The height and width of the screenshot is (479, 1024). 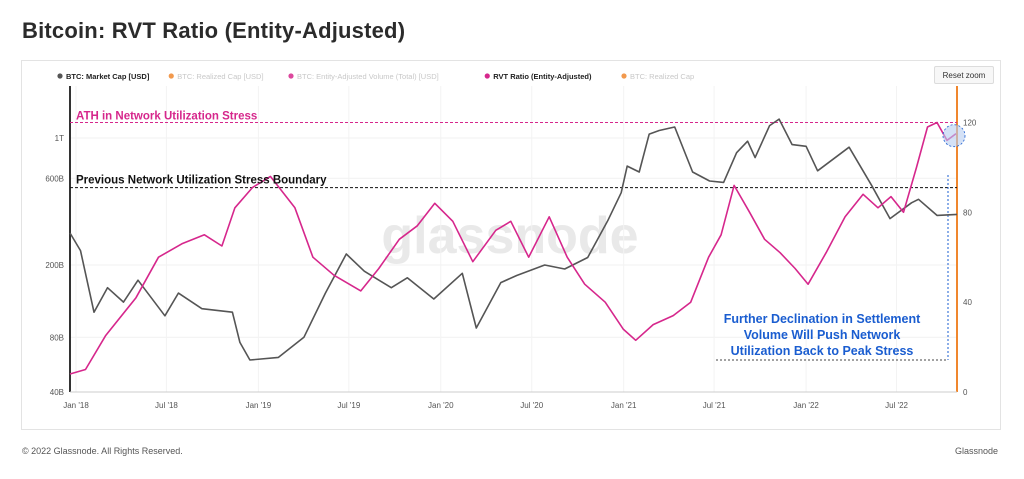 I want to click on y-right-tick-label: 120, so click(x=970, y=122).